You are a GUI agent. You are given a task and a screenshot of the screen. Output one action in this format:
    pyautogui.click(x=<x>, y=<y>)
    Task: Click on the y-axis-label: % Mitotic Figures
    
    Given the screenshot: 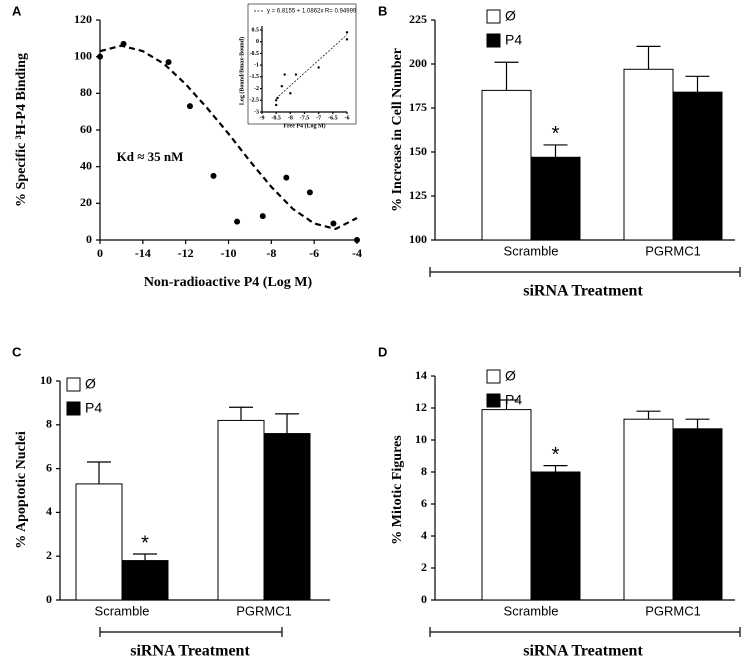 What is the action you would take?
    pyautogui.click(x=397, y=490)
    